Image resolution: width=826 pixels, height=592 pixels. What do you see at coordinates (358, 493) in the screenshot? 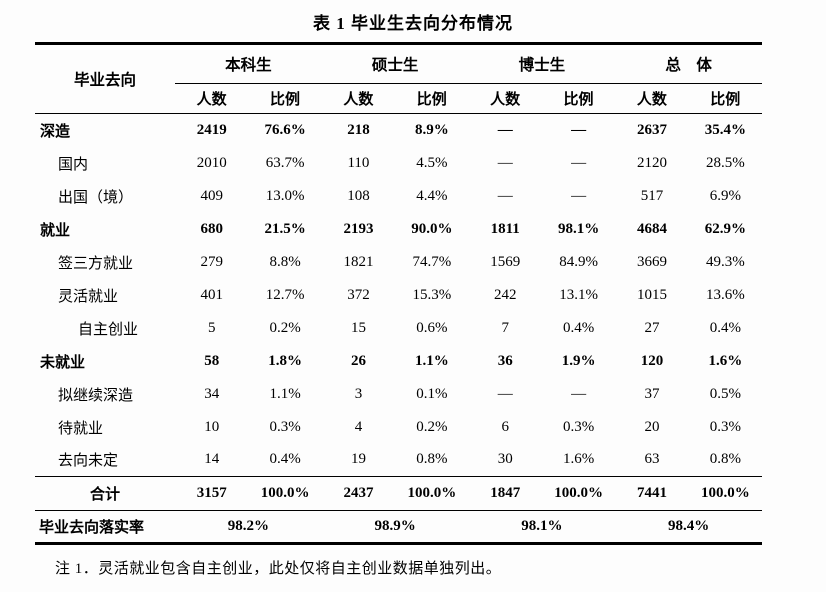
I see `cell-value: 2437` at bounding box center [358, 493].